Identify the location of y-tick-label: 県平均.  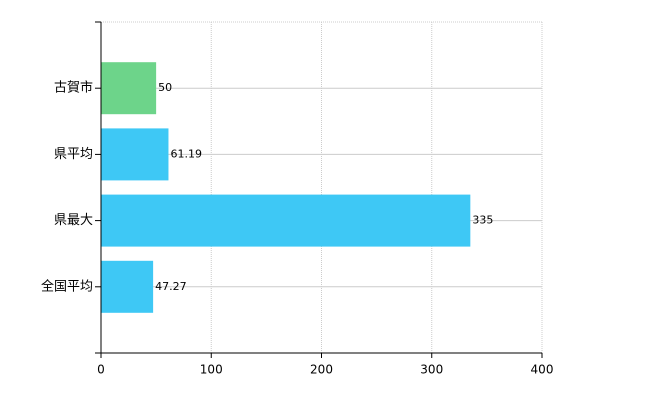
(73, 154).